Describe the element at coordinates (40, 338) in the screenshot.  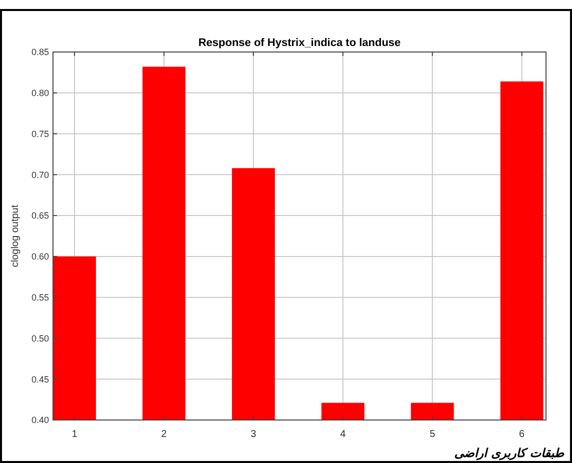
I see `y-tick-label: 0.50` at that location.